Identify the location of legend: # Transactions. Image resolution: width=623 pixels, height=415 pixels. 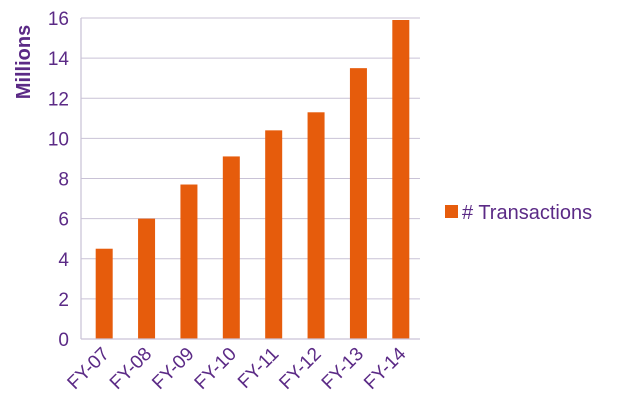
(518, 213).